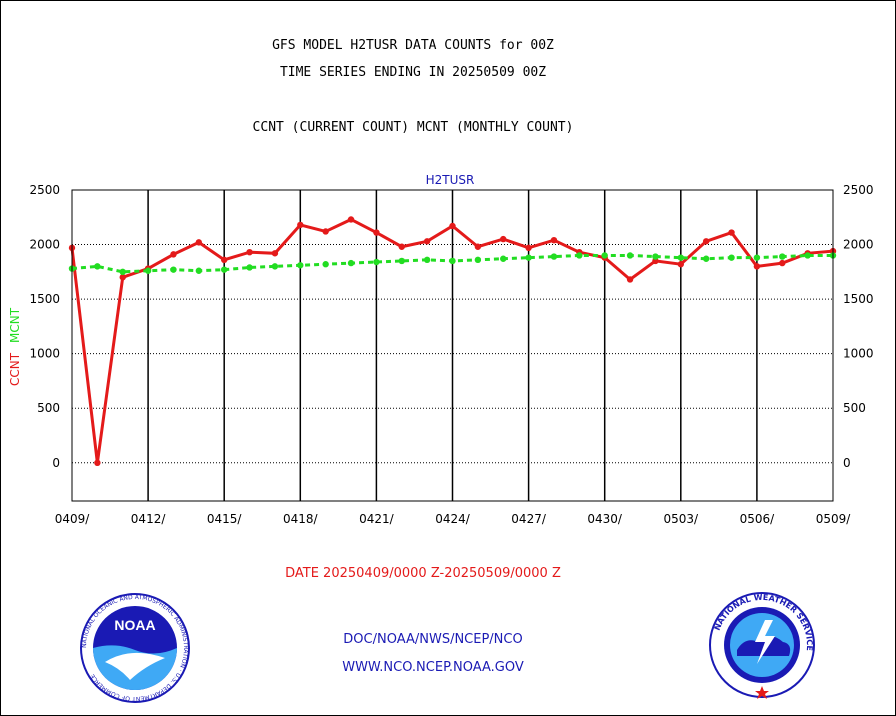  Describe the element at coordinates (423, 573) in the screenshot. I see `date-range-label: DATE 20250409/0000 Z-20250509/0000 Z` at that location.